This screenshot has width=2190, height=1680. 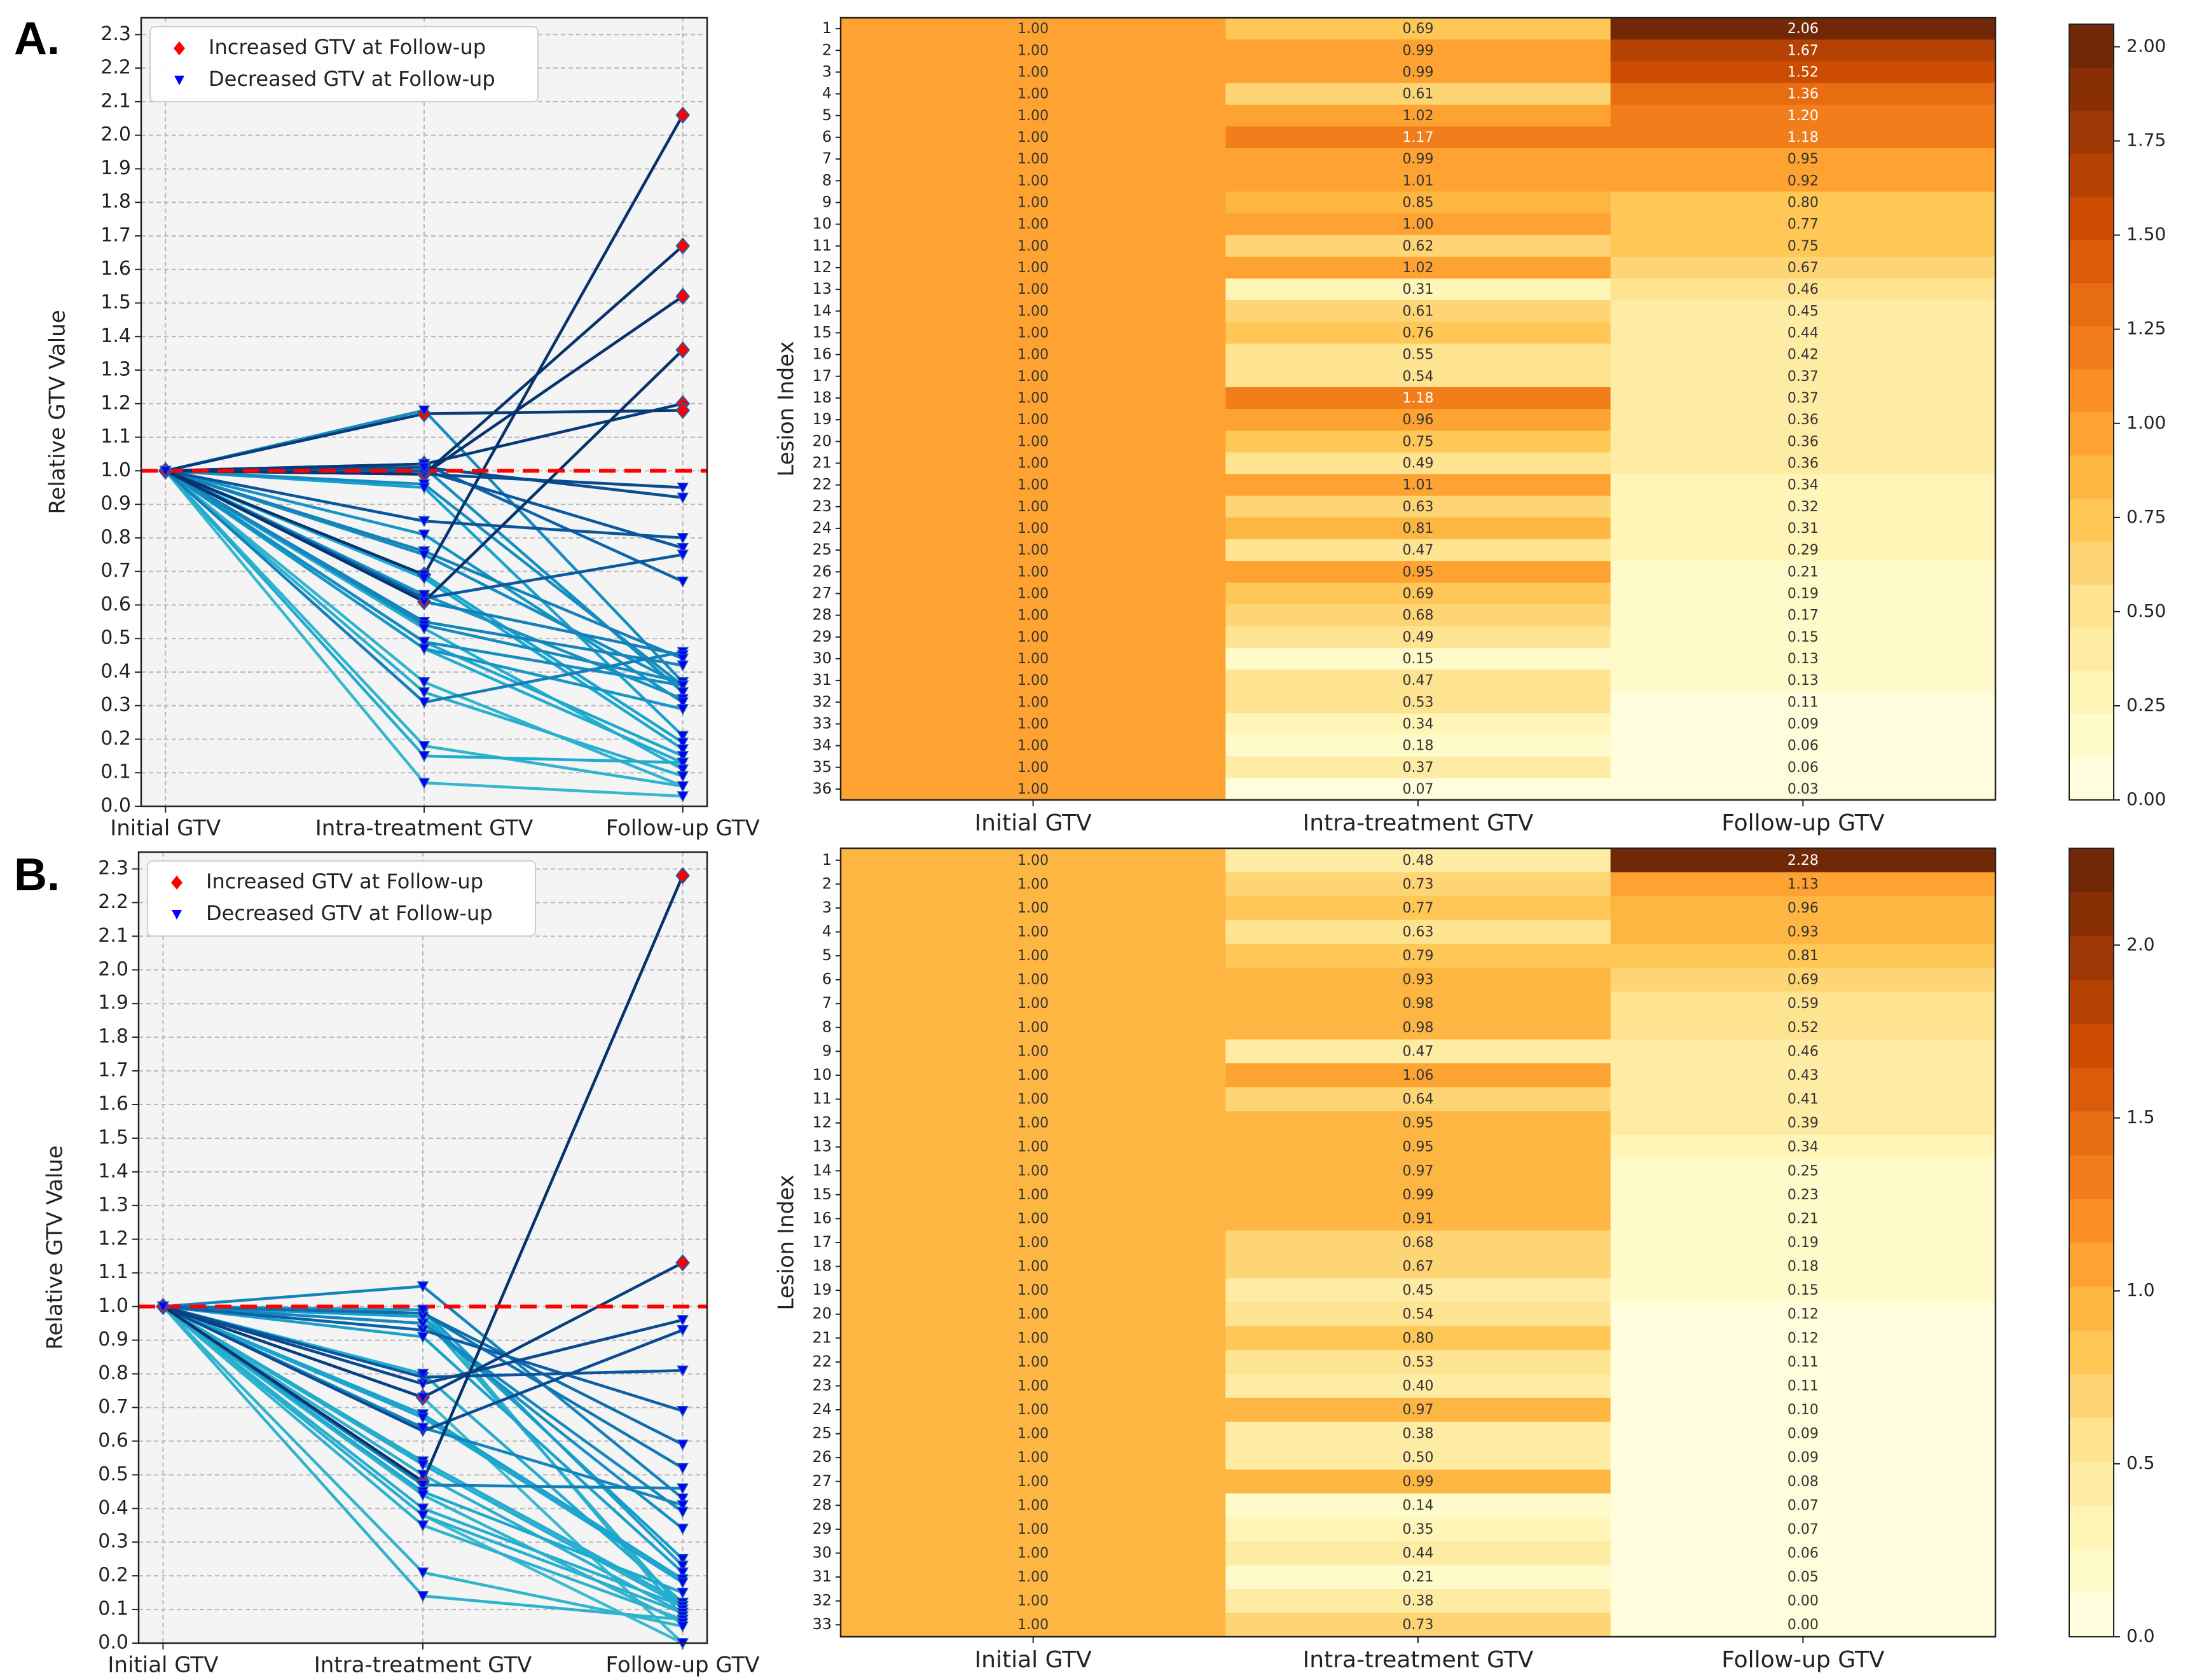 I want to click on cell-value: 0.81, so click(x=1418, y=529).